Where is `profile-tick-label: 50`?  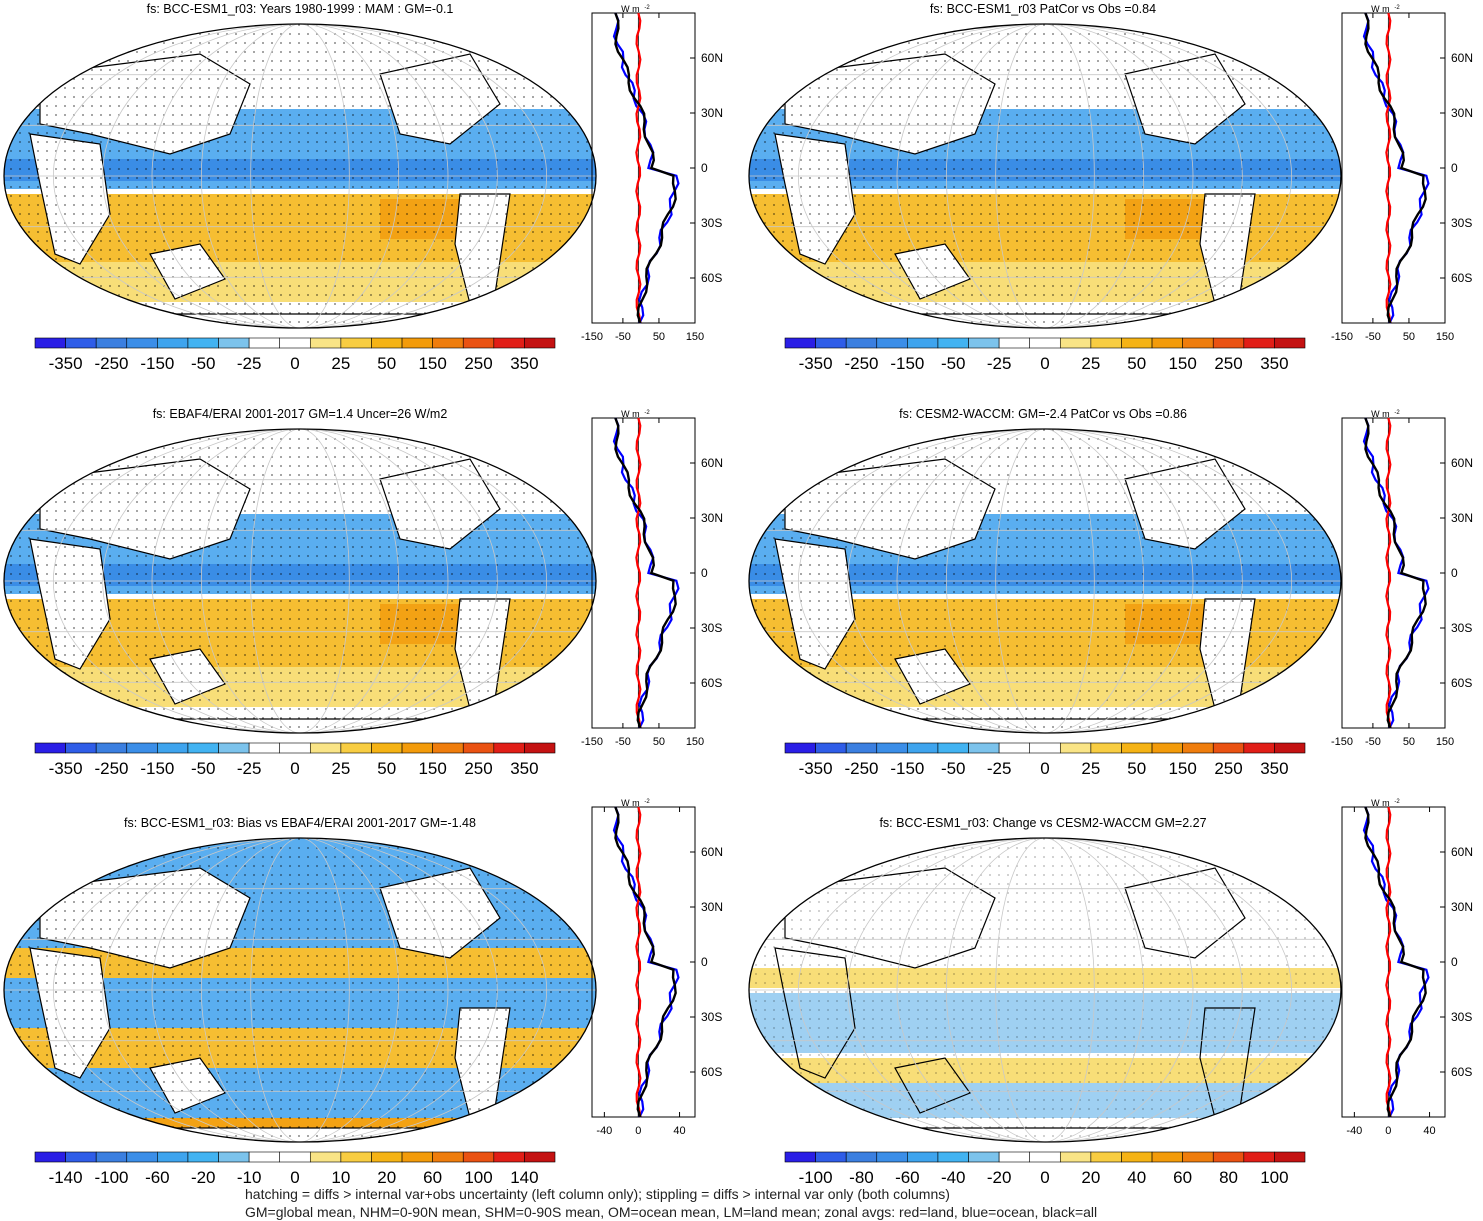
profile-tick-label: 50 is located at coordinates (1409, 742).